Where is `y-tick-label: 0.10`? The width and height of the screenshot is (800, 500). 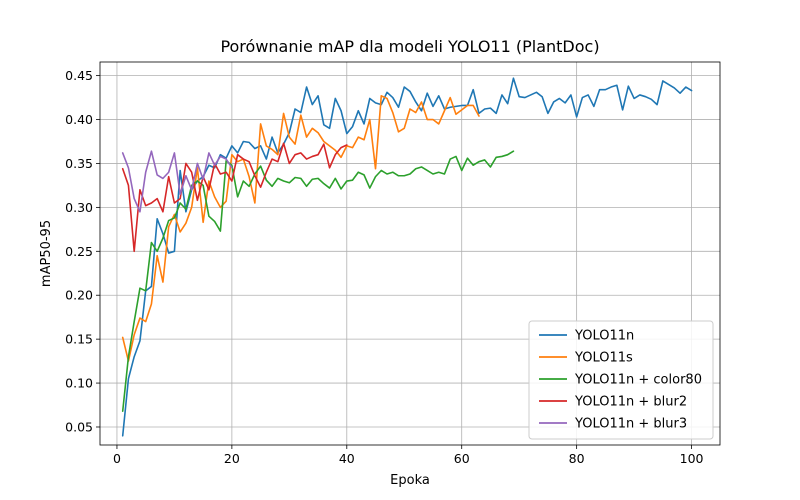
y-tick-label: 0.10 is located at coordinates (79, 383).